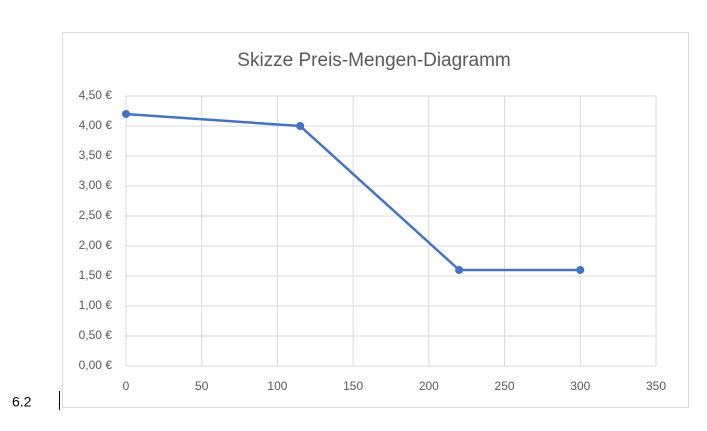  I want to click on y-tick-label: 4,50 €, so click(96, 95).